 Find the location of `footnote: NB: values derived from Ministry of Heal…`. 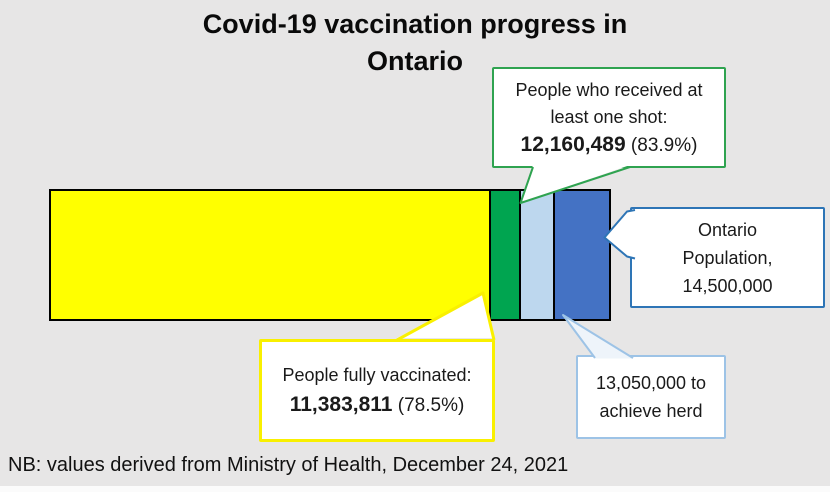

footnote: NB: values derived from Ministry of Heal… is located at coordinates (288, 465).